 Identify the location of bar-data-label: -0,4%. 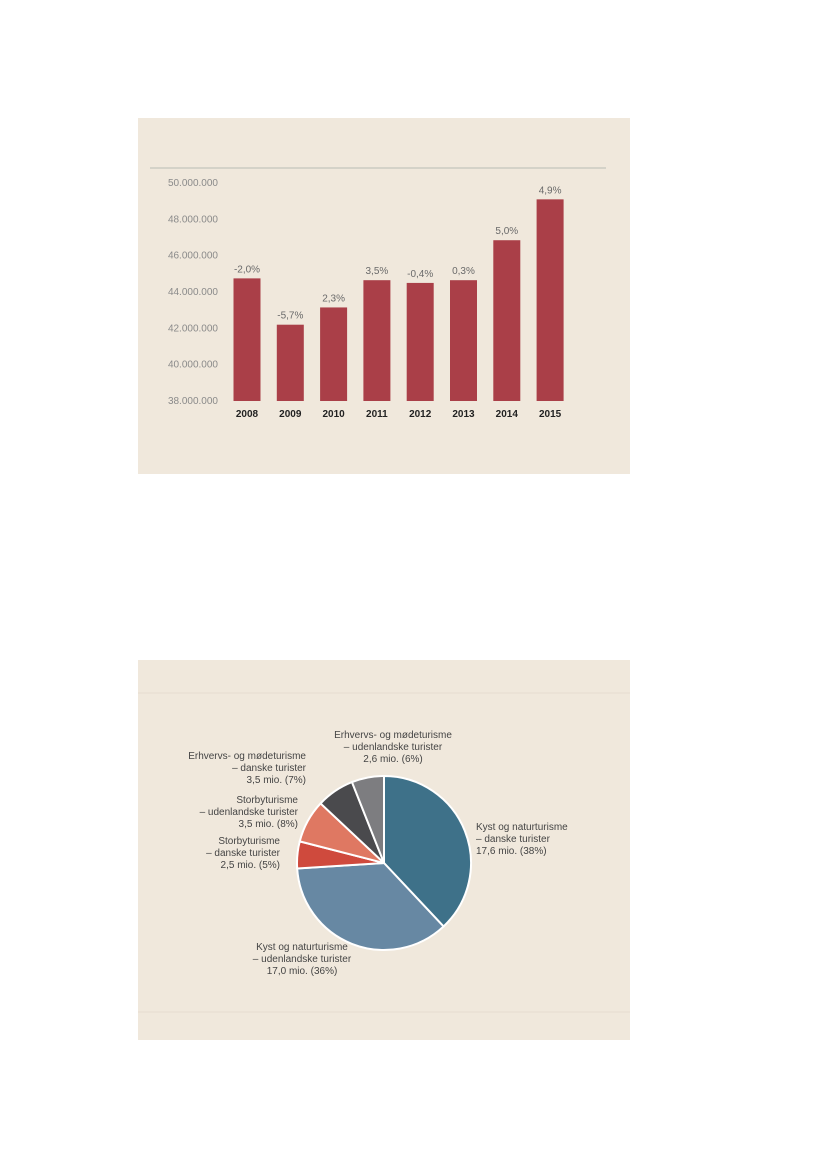
(420, 274).